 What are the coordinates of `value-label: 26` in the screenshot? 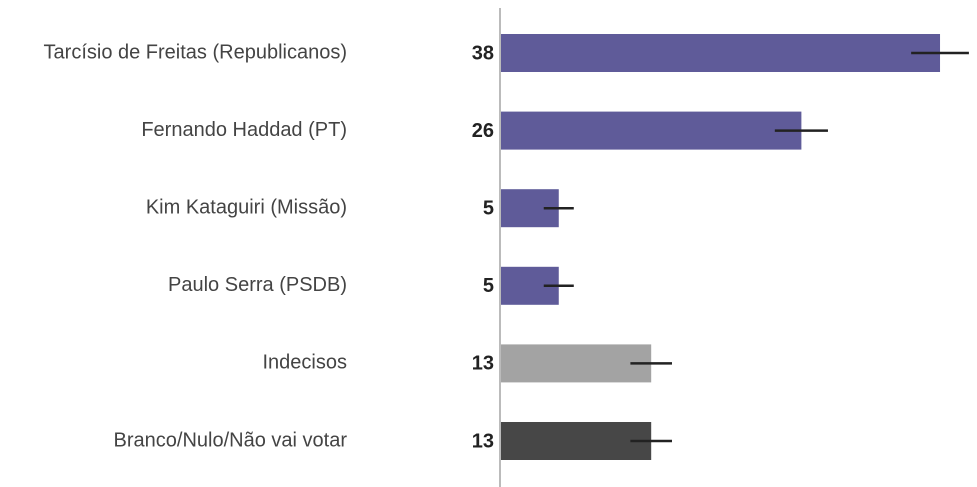 It's located at (483, 131).